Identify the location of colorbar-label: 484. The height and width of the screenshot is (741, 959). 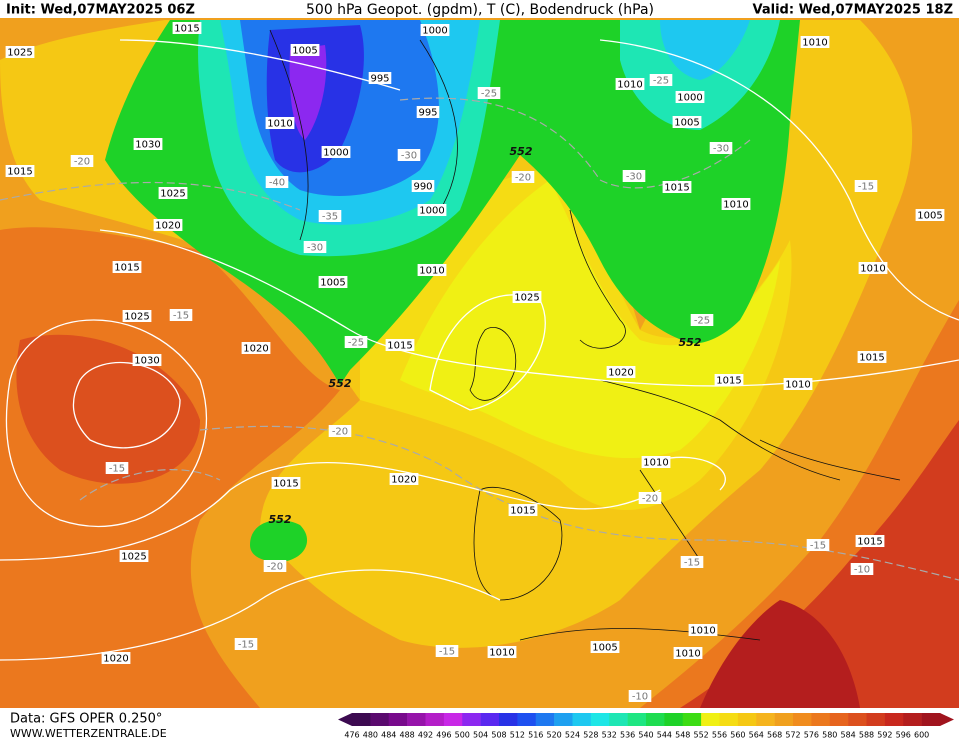
(388, 735).